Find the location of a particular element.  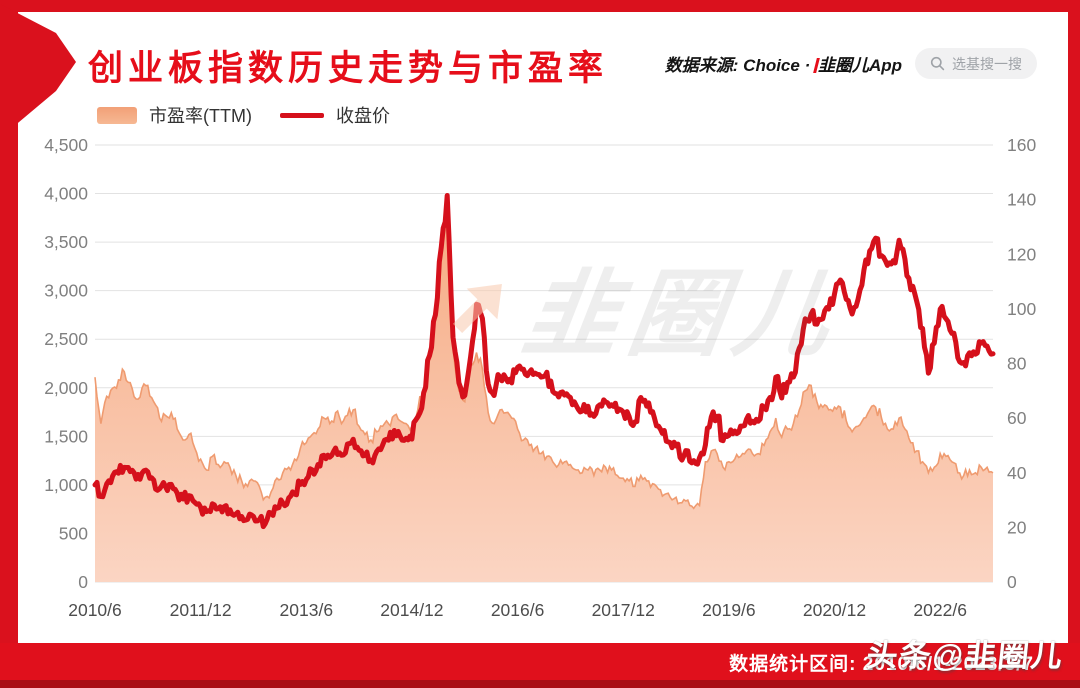

legend-pe-label: 市盈率(TTM) is located at coordinates (200, 116).